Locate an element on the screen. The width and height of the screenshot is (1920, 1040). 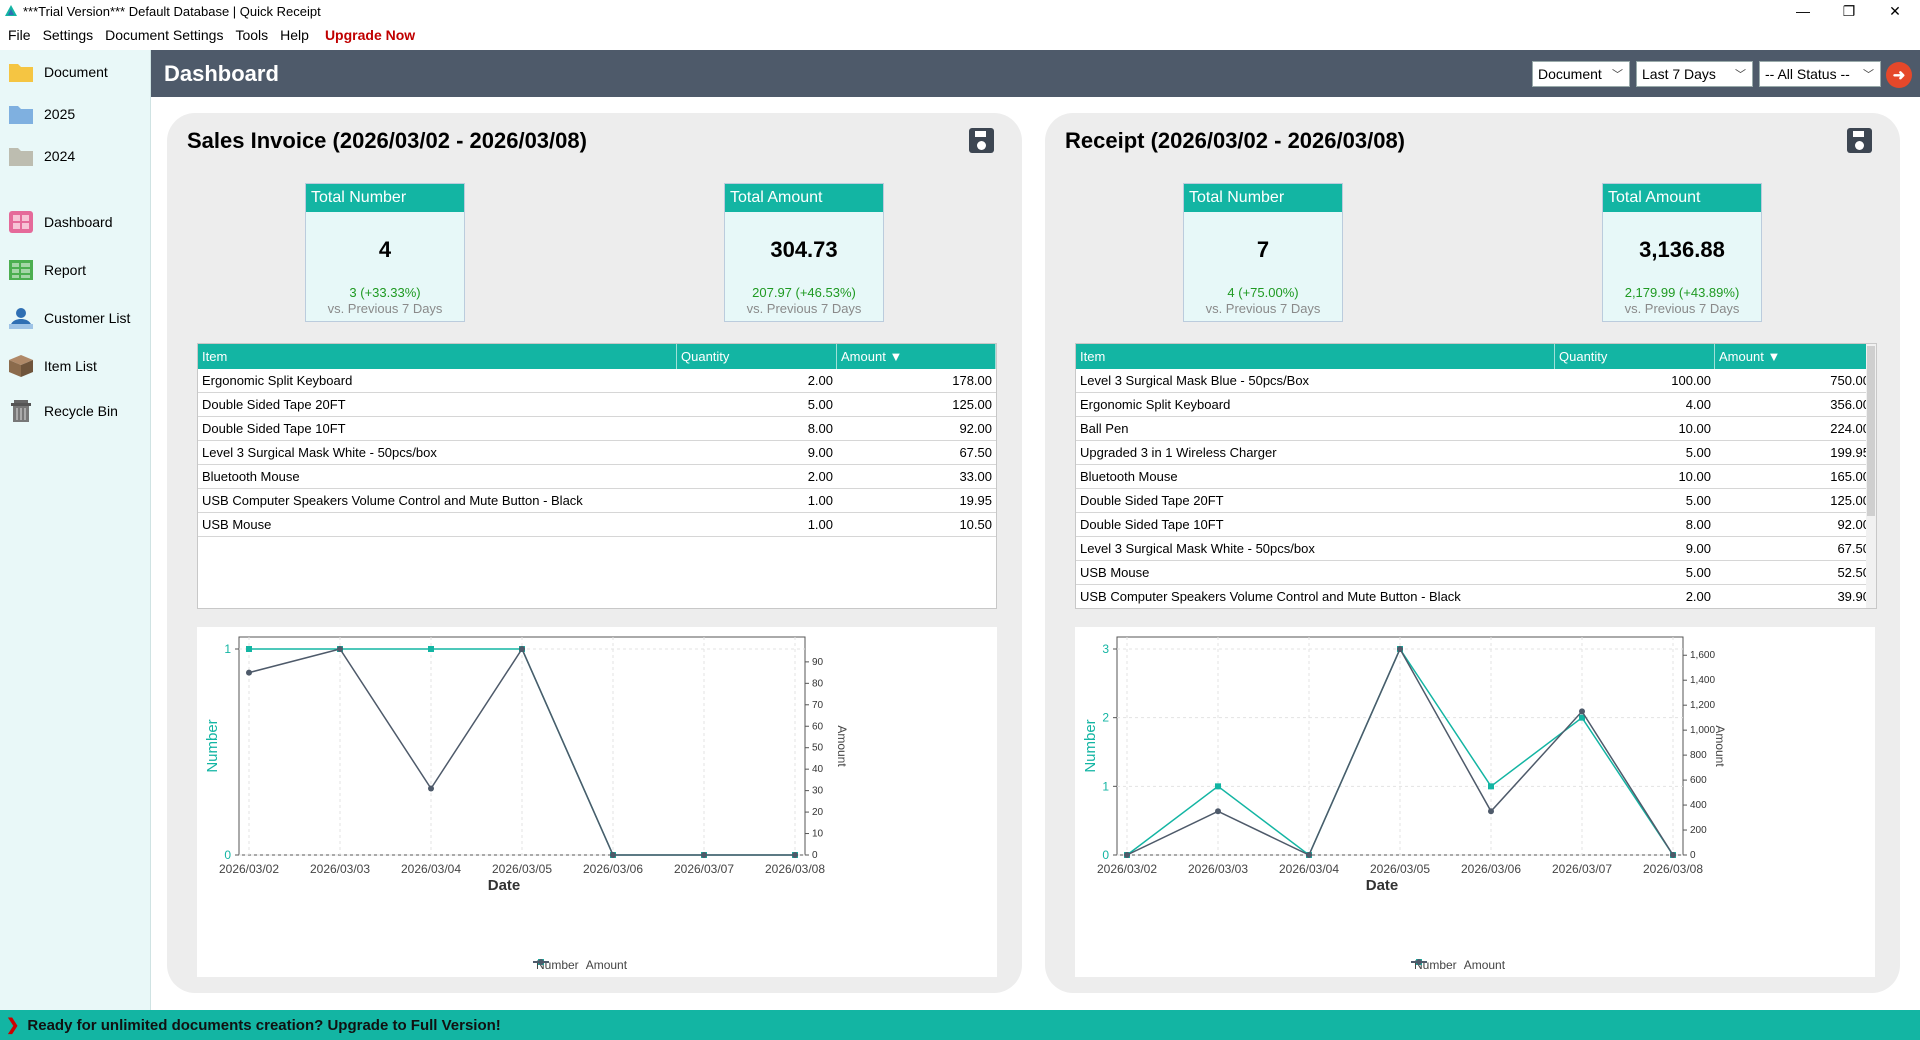
close-button: ✕ is located at coordinates (1895, 10).